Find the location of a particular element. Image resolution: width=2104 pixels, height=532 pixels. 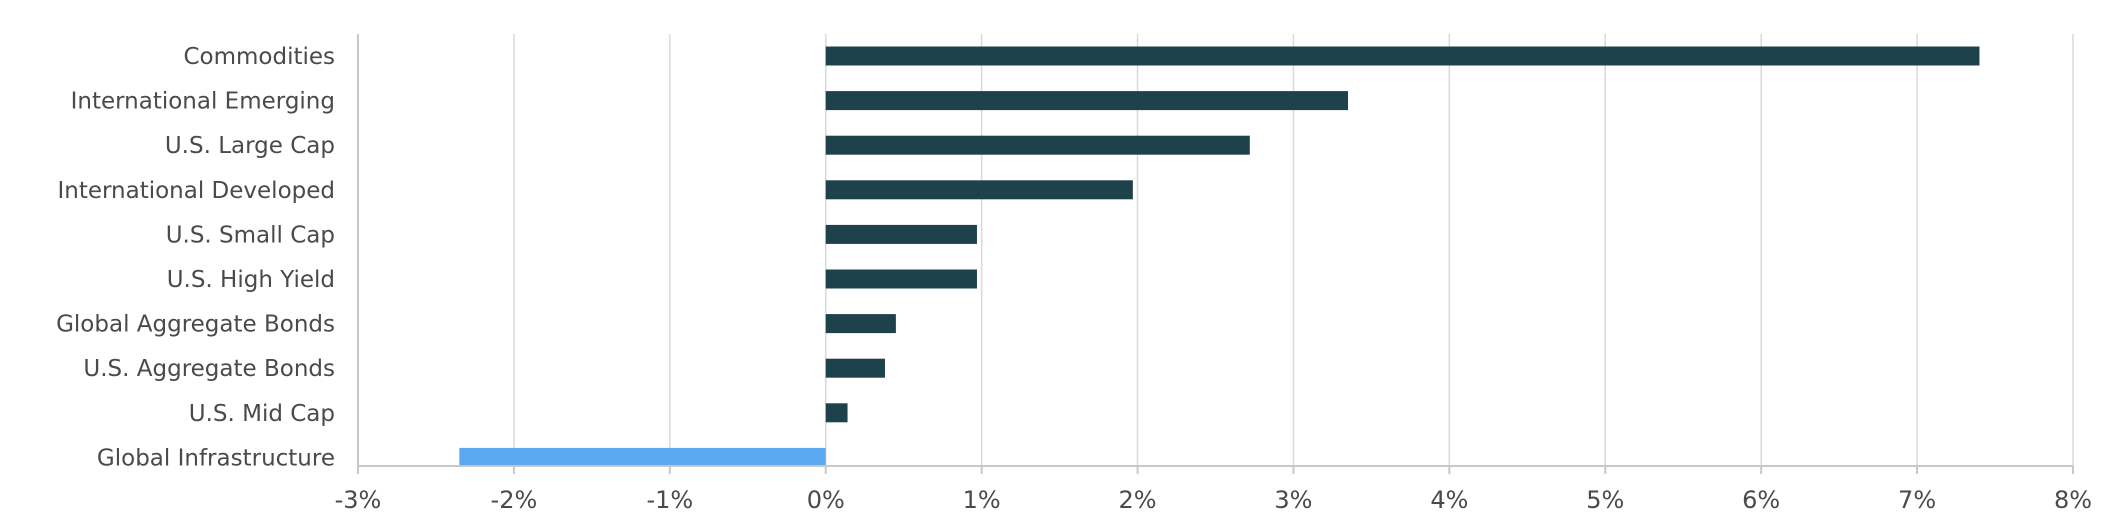

bar-u-s-aggregate-bonds is located at coordinates (855, 368).